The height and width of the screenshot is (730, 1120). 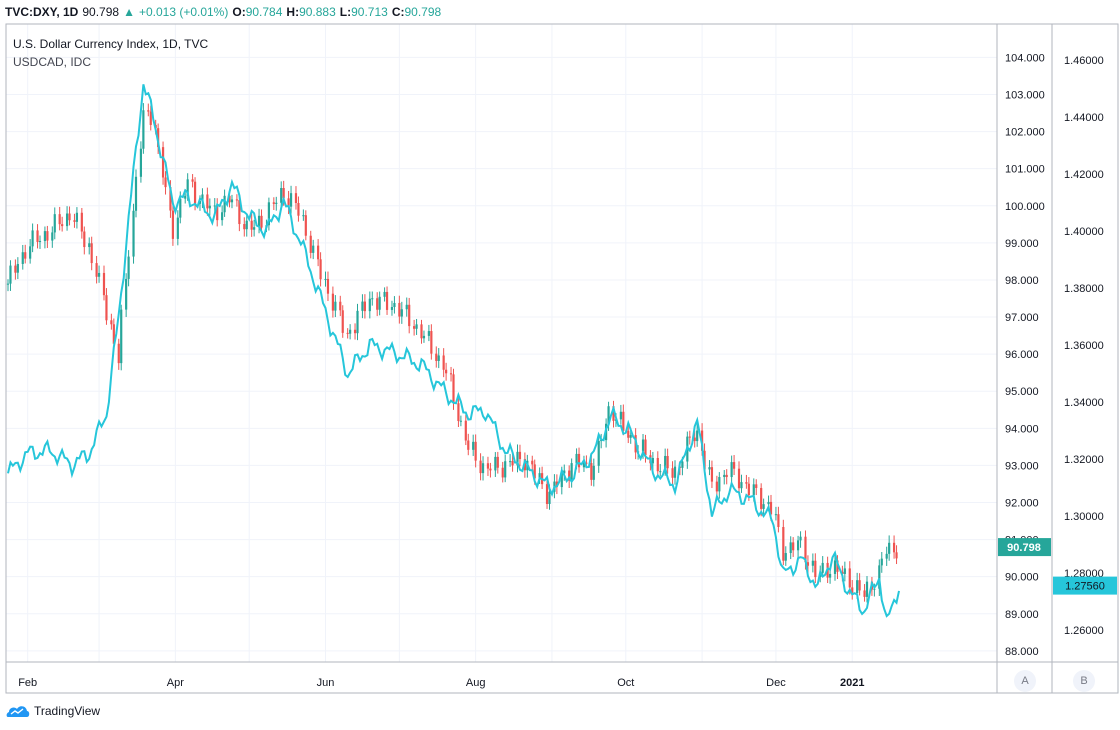 What do you see at coordinates (18, 711) in the screenshot?
I see `tradingview-logo-icon` at bounding box center [18, 711].